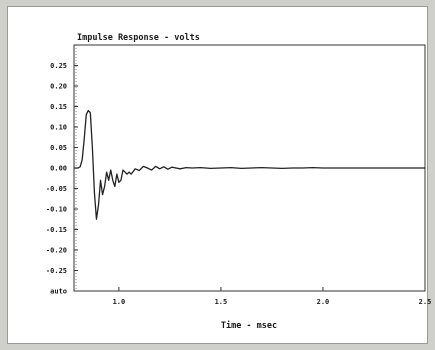 This screenshot has height=350, width=435. I want to click on x-tick-label: 1.5, so click(221, 302).